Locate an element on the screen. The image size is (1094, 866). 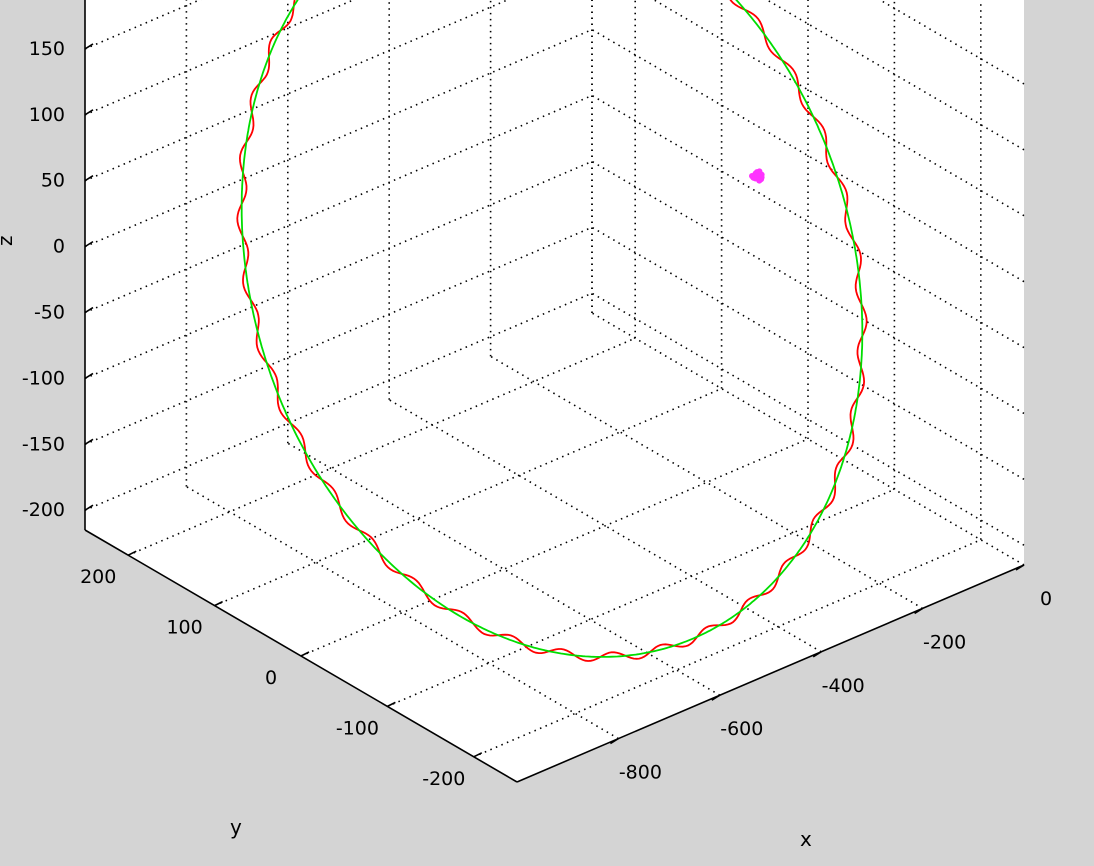
data-markers is located at coordinates (757, 176).